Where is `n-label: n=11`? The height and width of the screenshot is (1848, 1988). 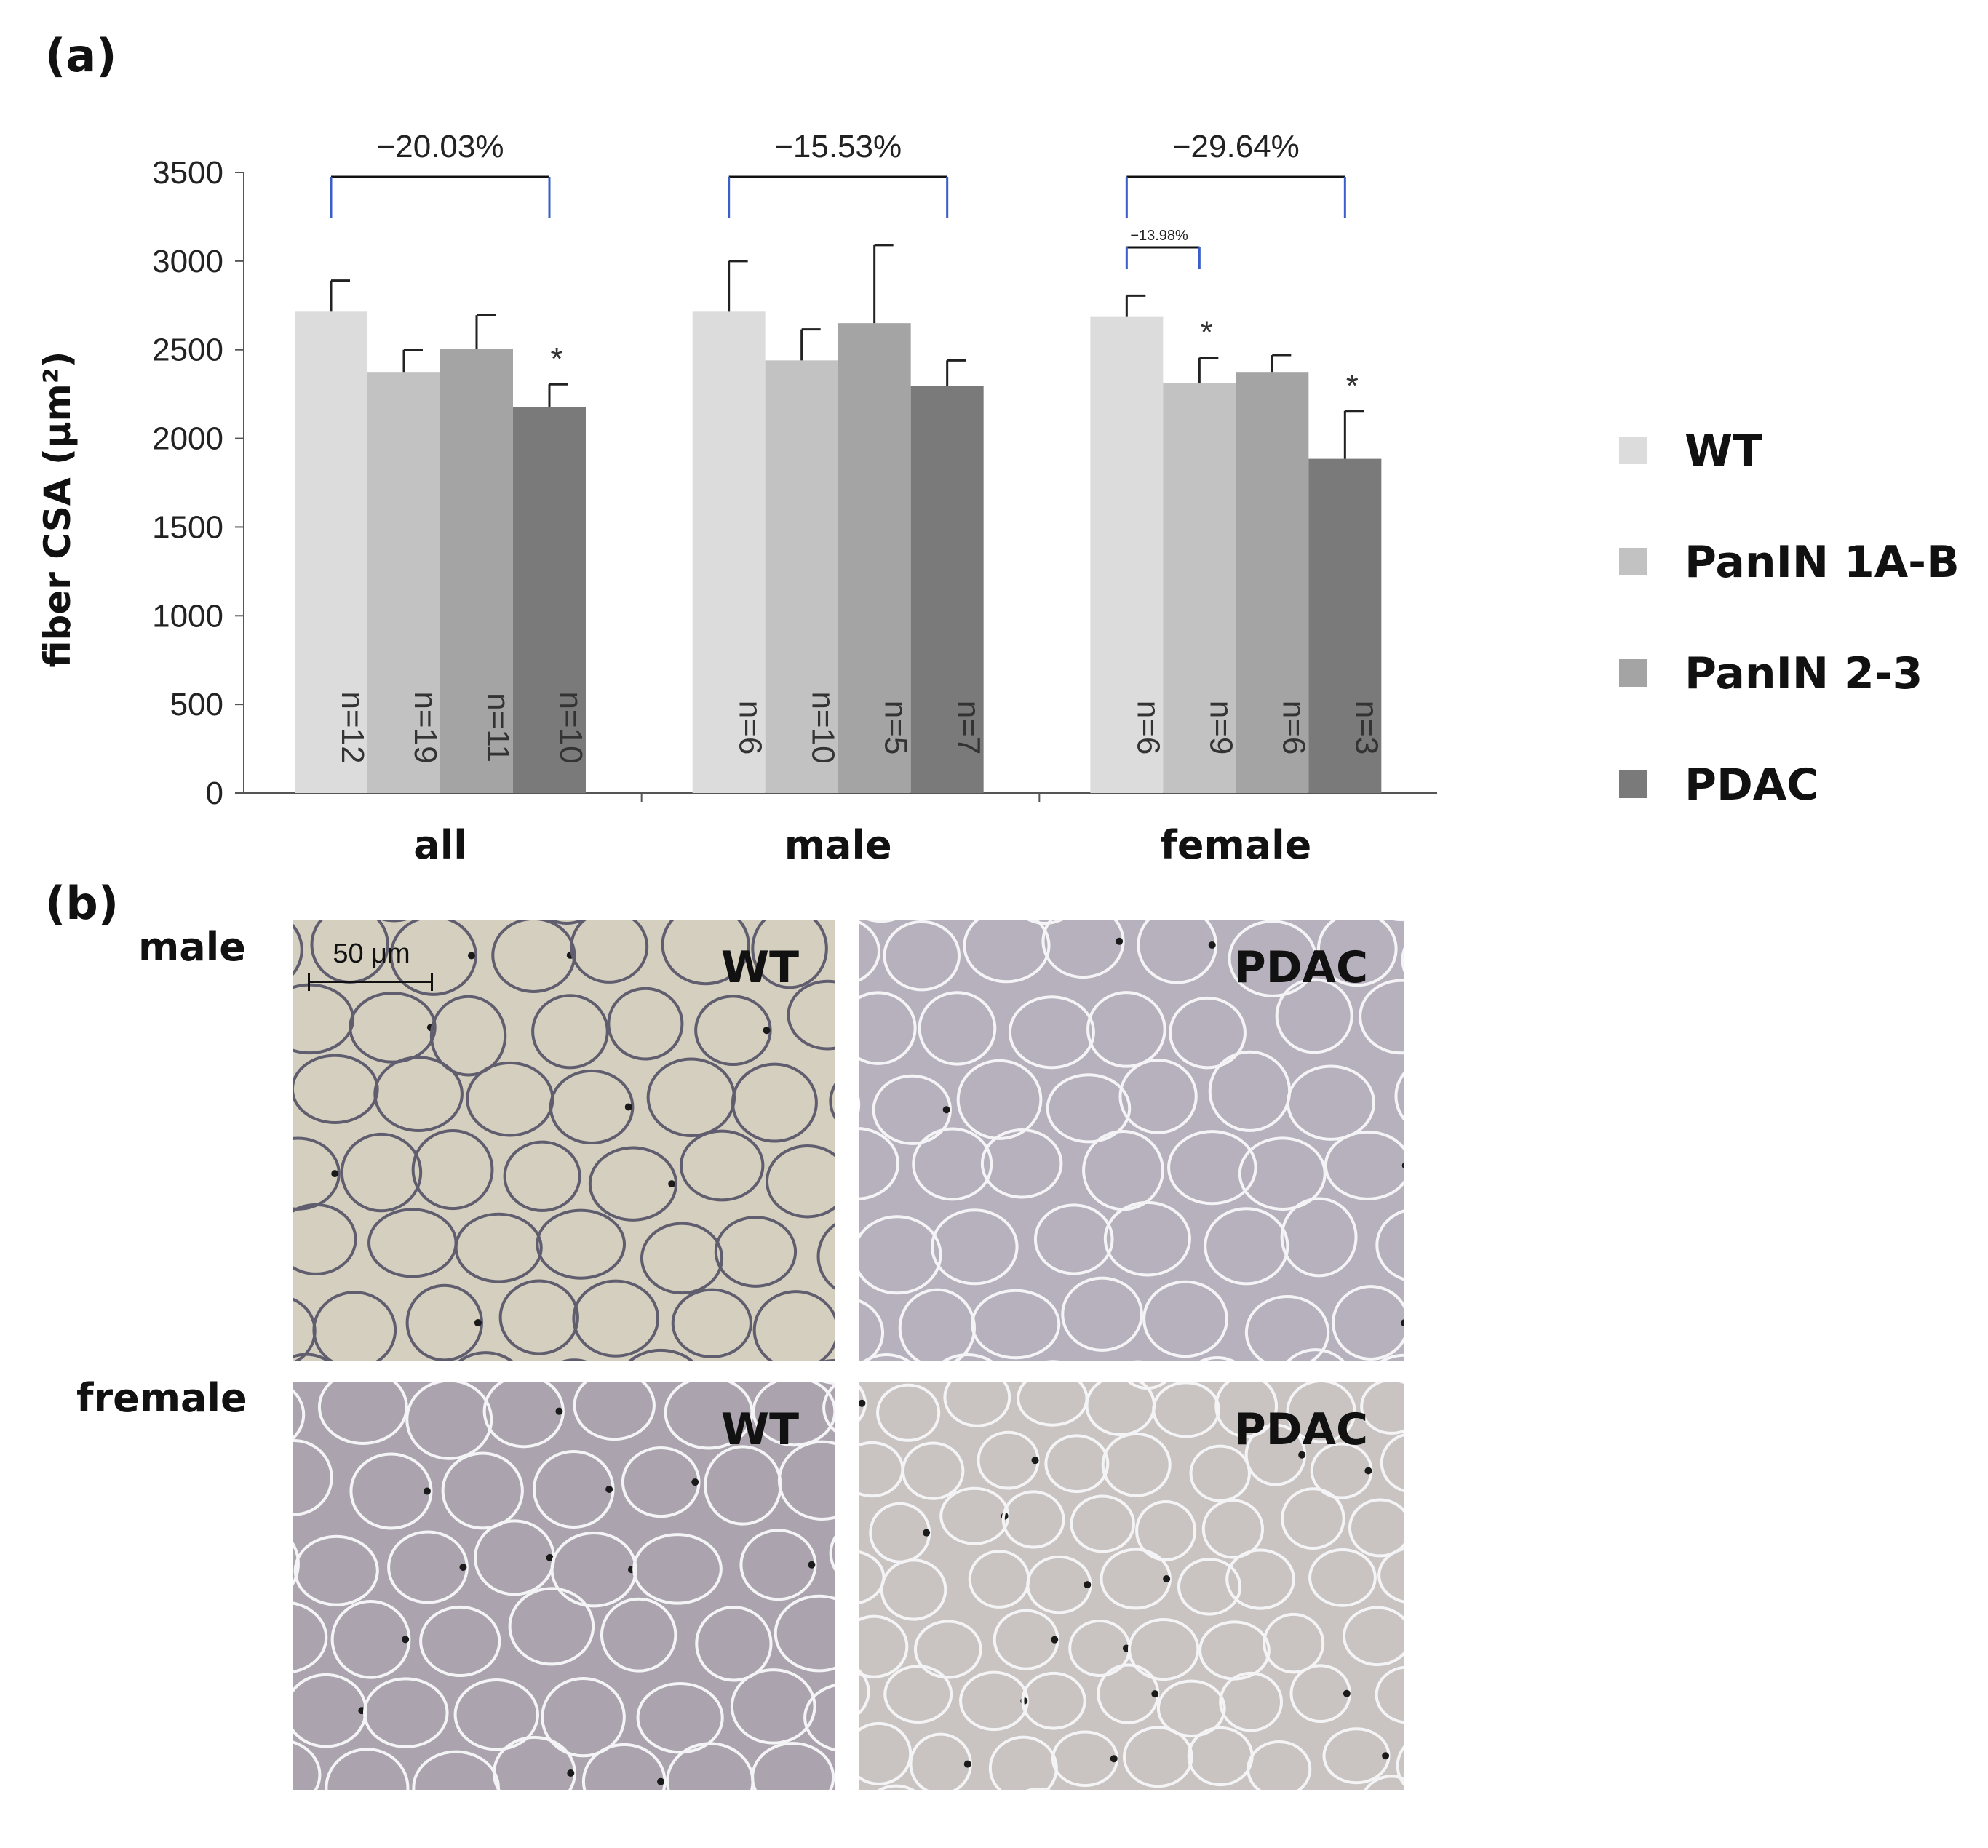
n-label: n=11 is located at coordinates (498, 727).